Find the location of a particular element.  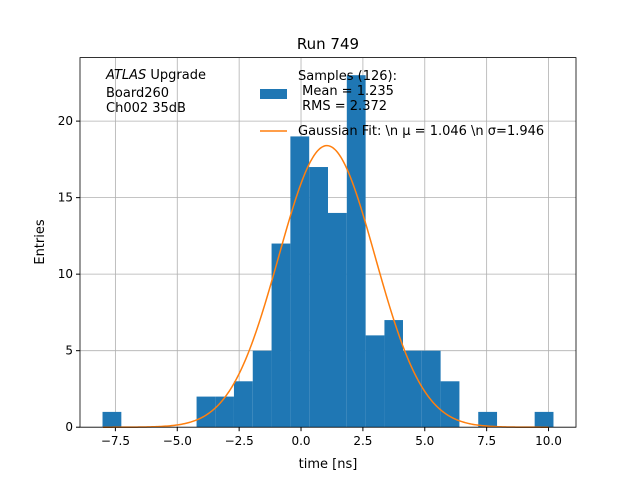

annotation-line: Board260 is located at coordinates (137, 93).